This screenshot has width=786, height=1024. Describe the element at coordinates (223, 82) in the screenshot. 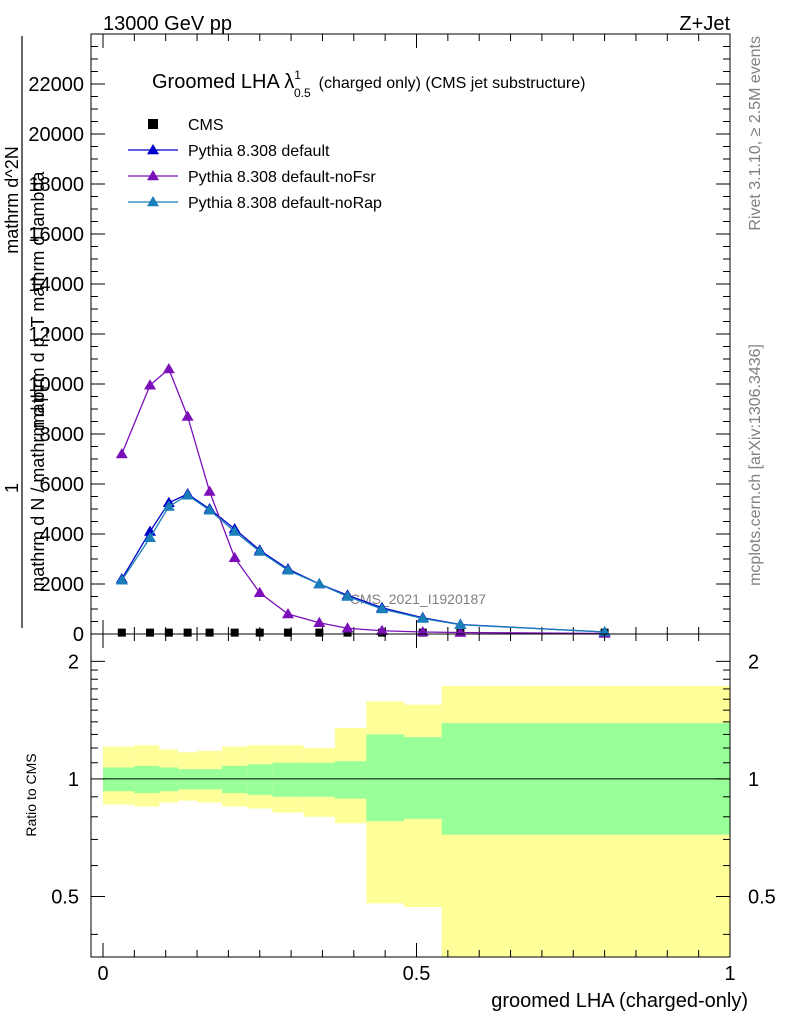

I see `title-main: Groomed LHA λ` at that location.